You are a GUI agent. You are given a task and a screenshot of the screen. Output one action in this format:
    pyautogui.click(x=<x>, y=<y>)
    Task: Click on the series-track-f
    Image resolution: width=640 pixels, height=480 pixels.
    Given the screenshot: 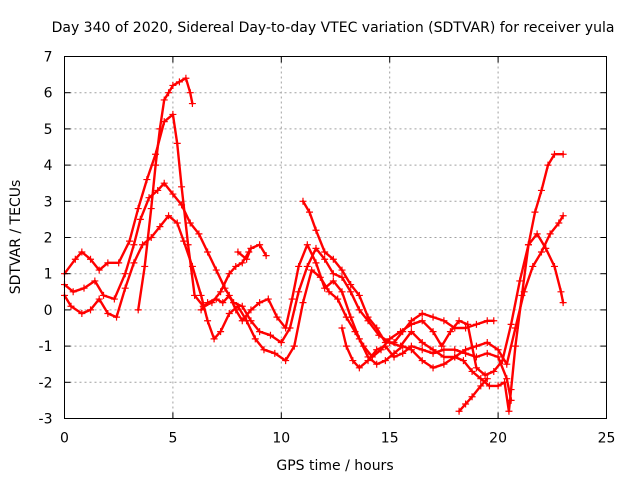 What is the action you would take?
    pyautogui.click(x=252, y=252)
    